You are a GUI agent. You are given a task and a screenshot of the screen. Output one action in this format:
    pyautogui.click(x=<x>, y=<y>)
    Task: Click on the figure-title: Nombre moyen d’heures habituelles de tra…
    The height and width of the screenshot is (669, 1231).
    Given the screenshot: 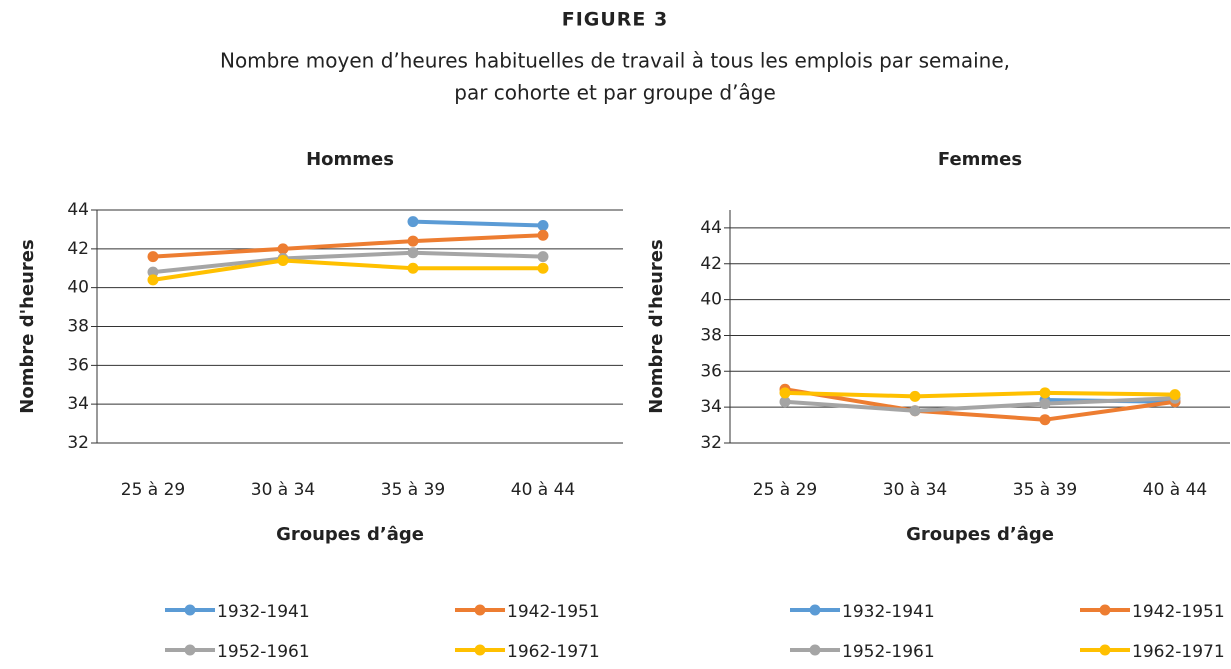 What is the action you would take?
    pyautogui.click(x=615, y=61)
    